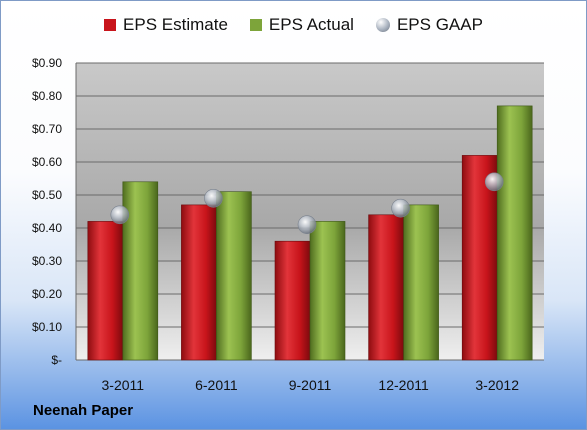 The width and height of the screenshot is (587, 430). I want to click on y-tick-label: $0.30, so click(47, 261).